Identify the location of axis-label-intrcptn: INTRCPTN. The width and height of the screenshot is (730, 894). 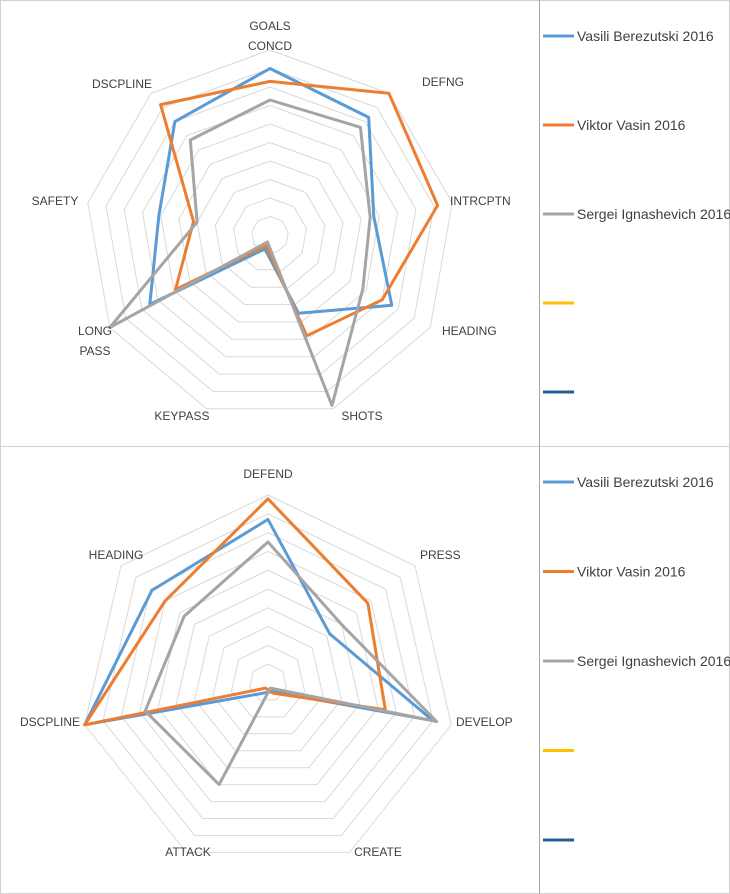
(480, 201).